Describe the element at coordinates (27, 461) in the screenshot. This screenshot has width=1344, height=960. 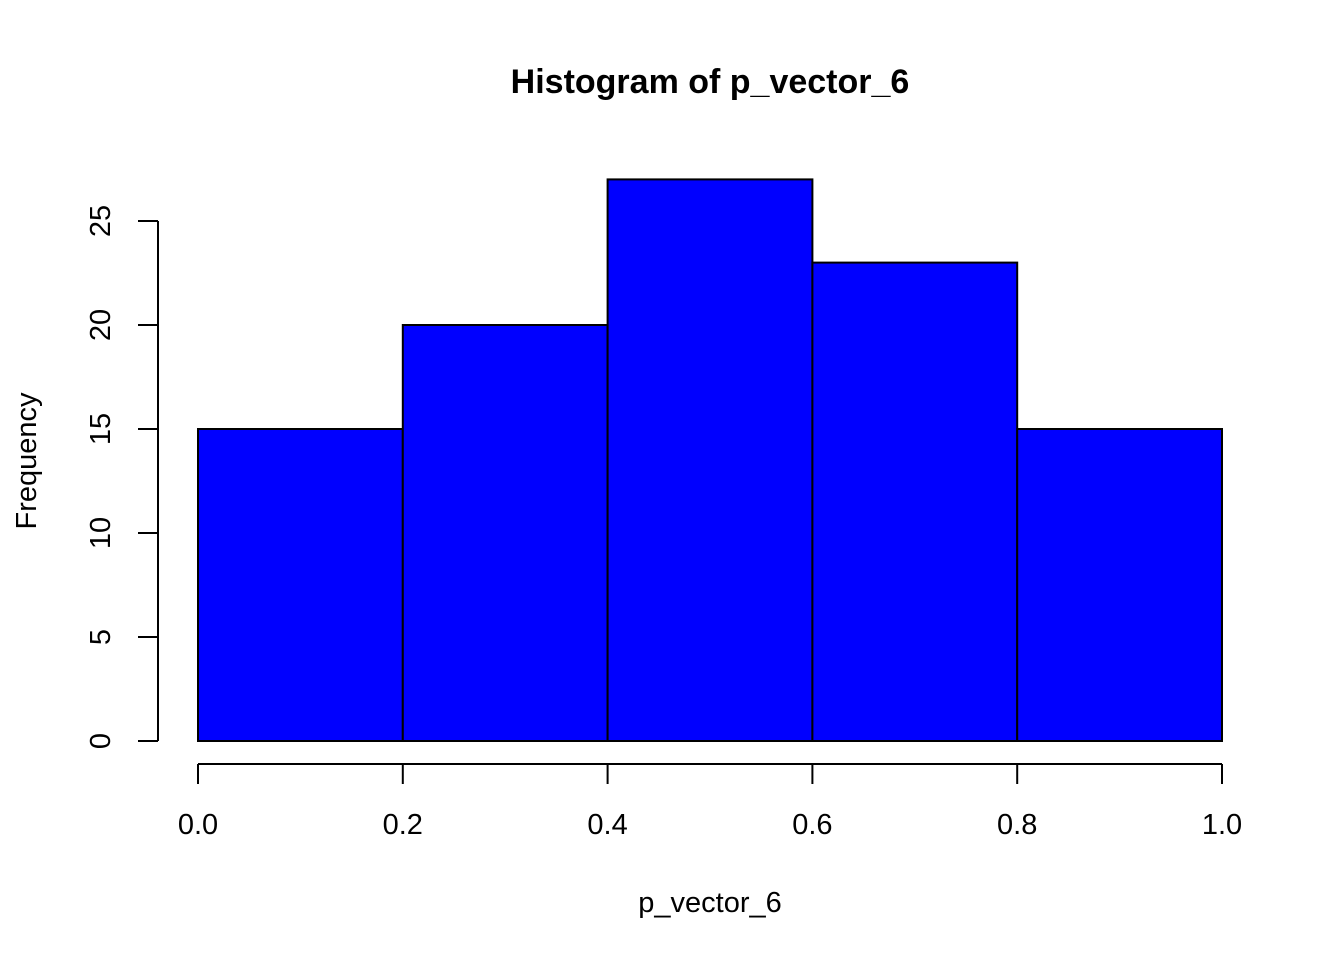
I see `y-axis-label: Frequency` at that location.